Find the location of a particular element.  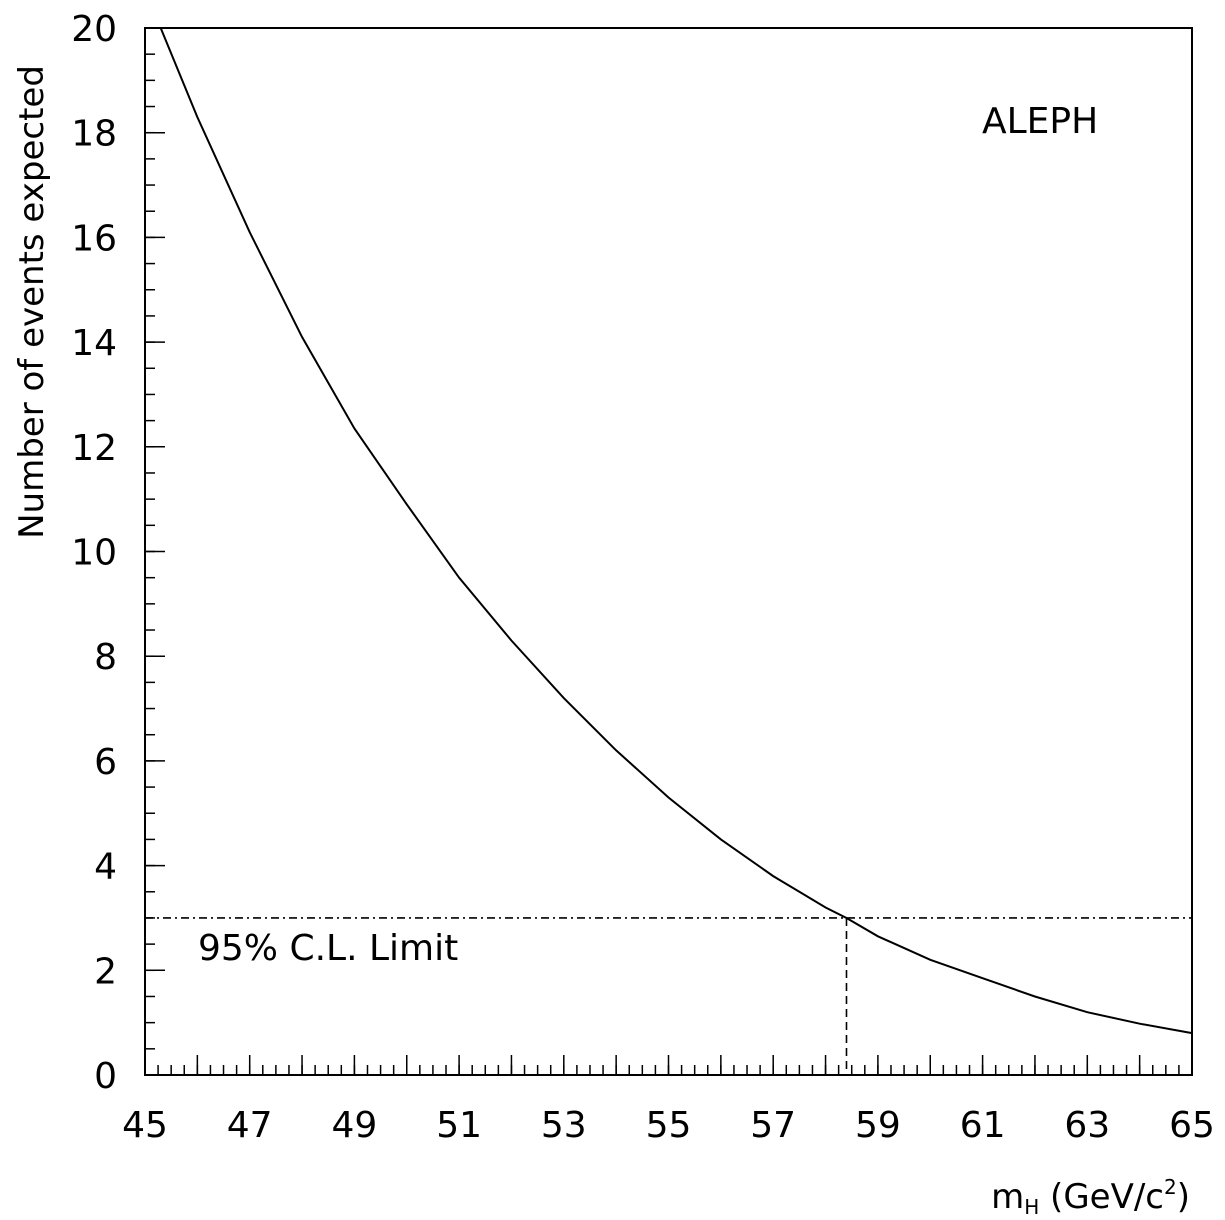

x-axis-label-units-prefix: (GeV/c is located at coordinates (1101, 1197).